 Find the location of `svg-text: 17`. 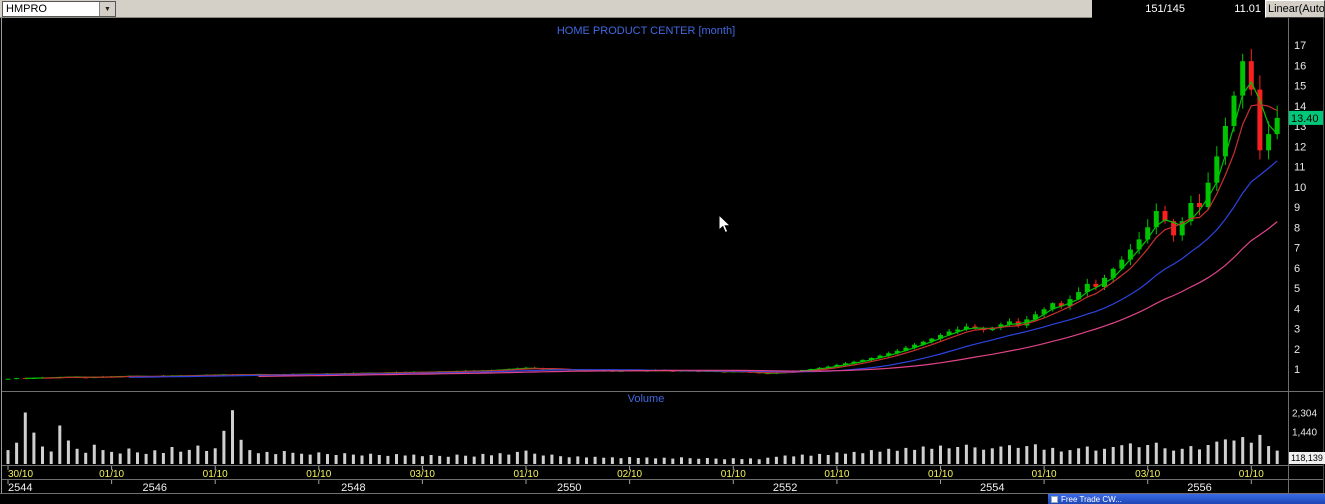

svg-text: 17 is located at coordinates (1300, 46).